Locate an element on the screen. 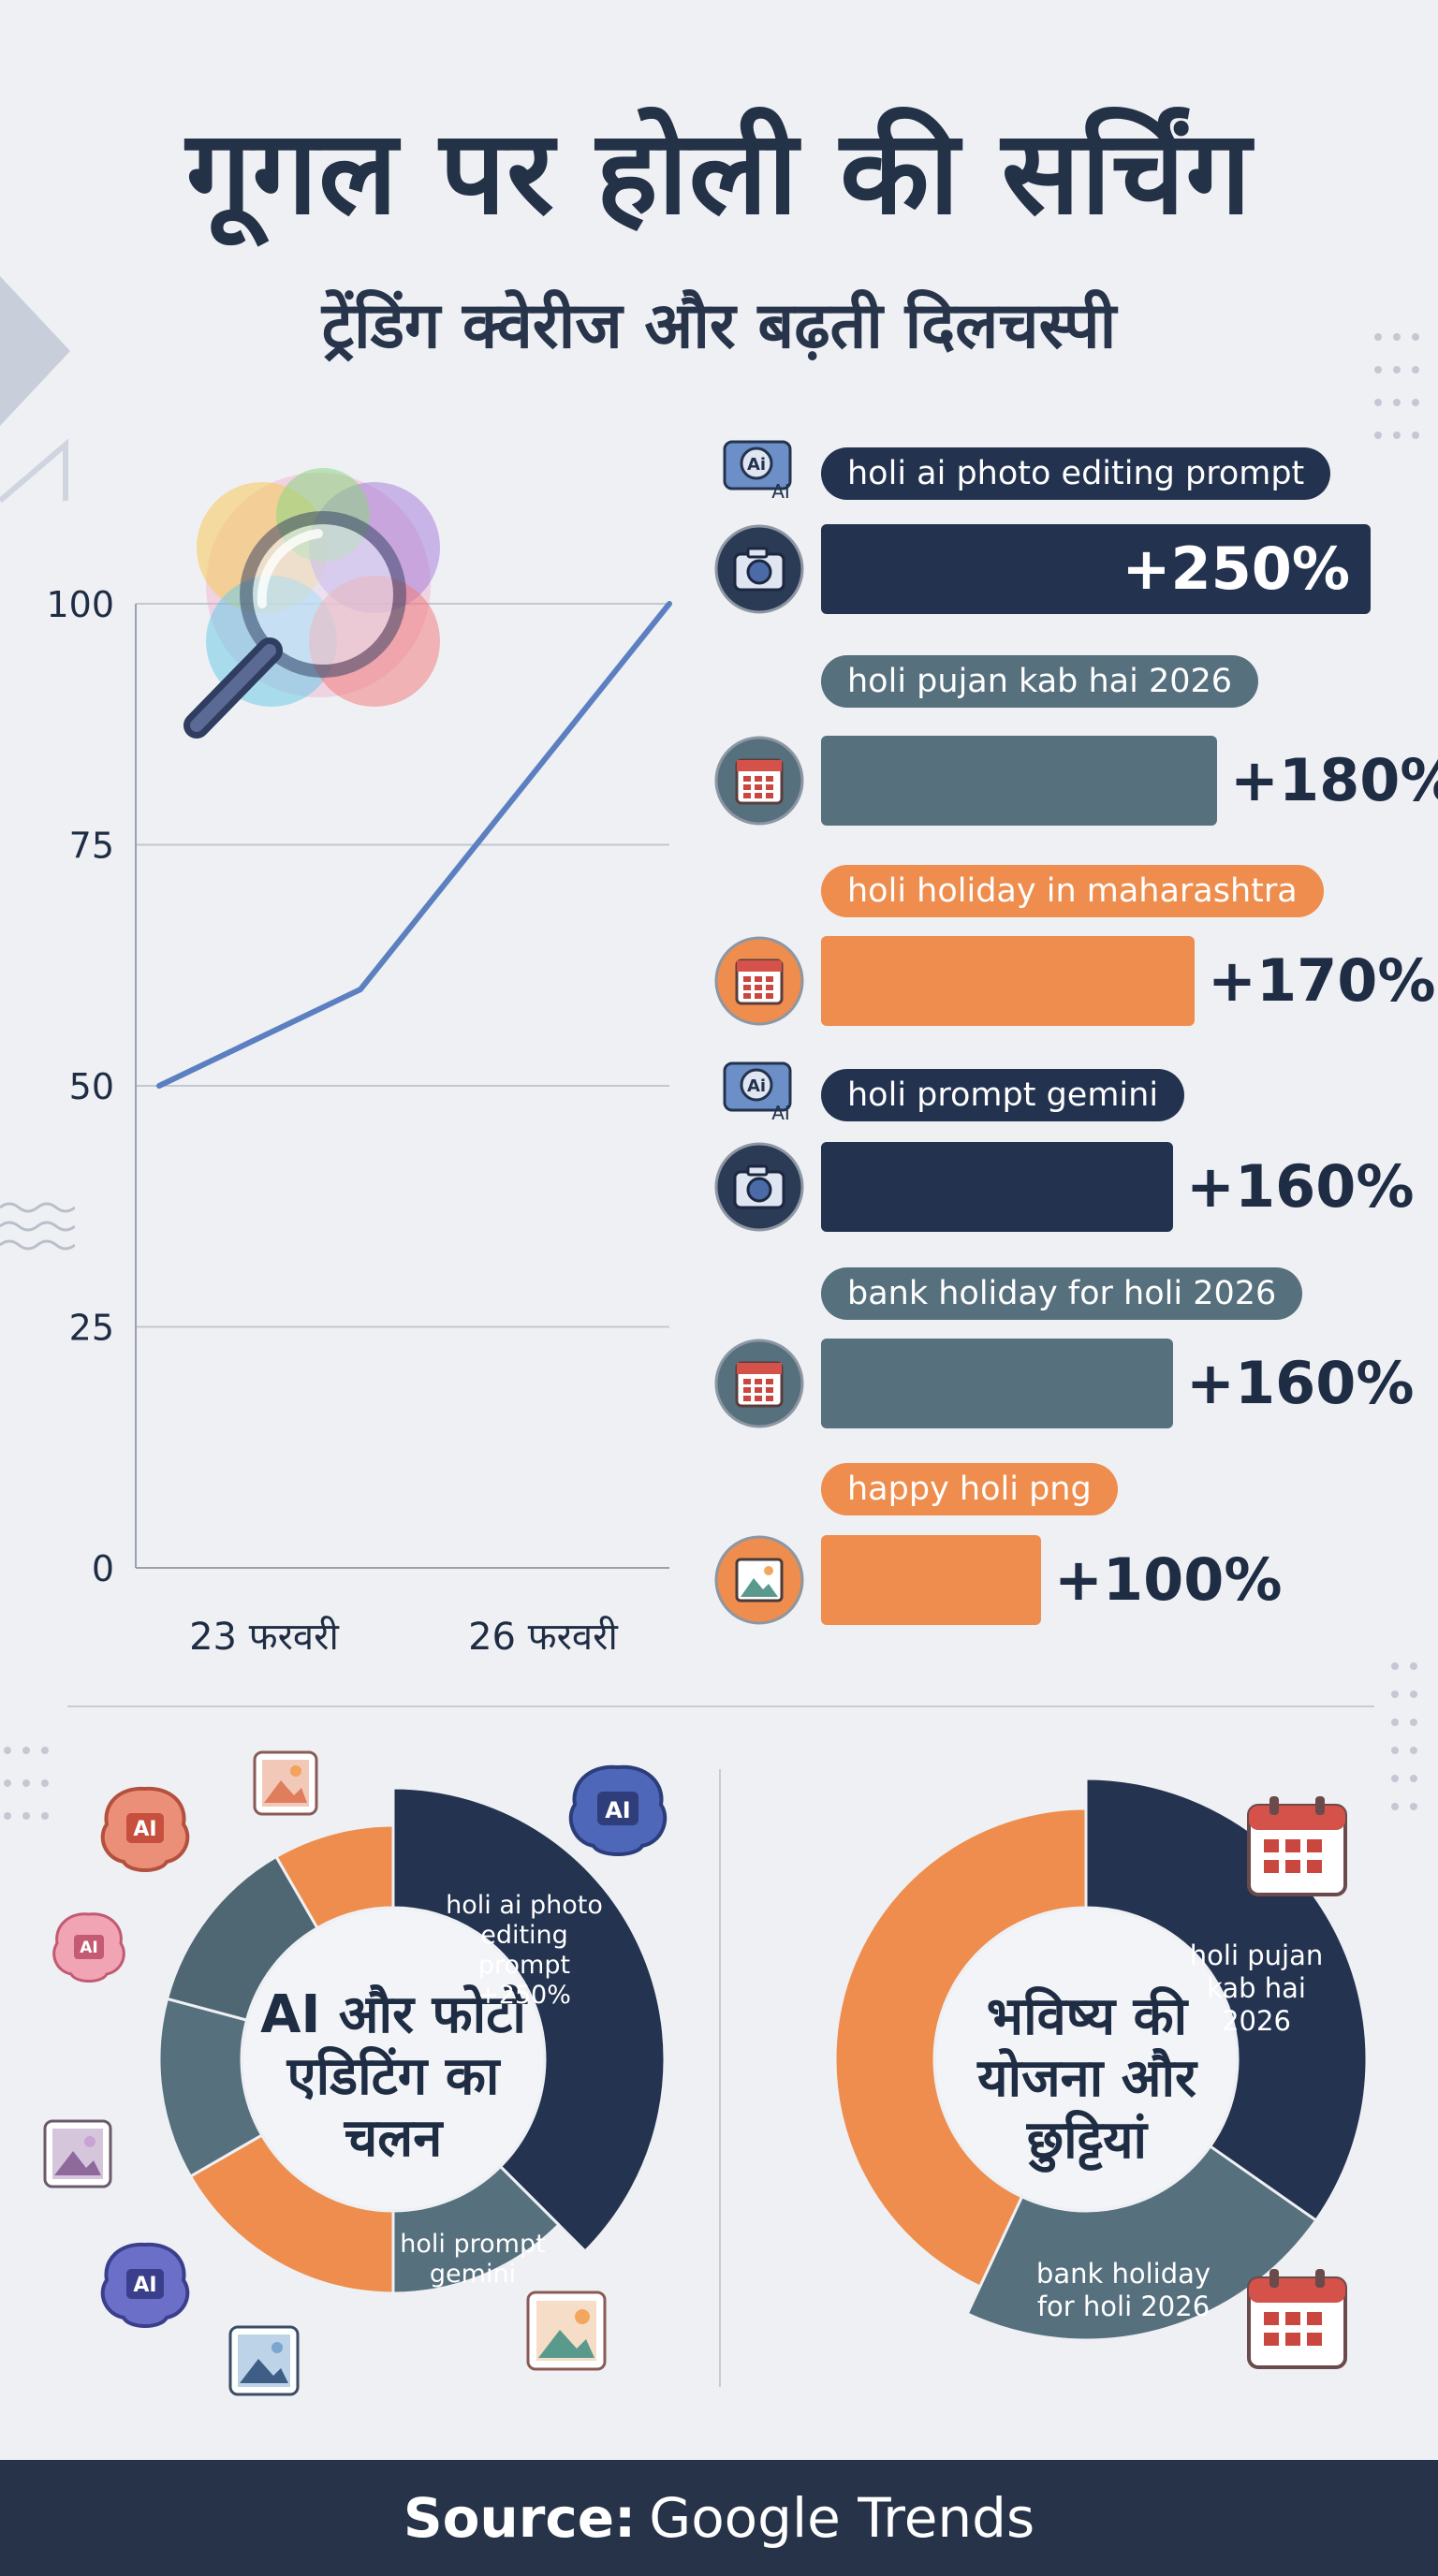 This screenshot has height=2576, width=1438. query-label: bank holiday for holi 2026 is located at coordinates (1062, 1293).